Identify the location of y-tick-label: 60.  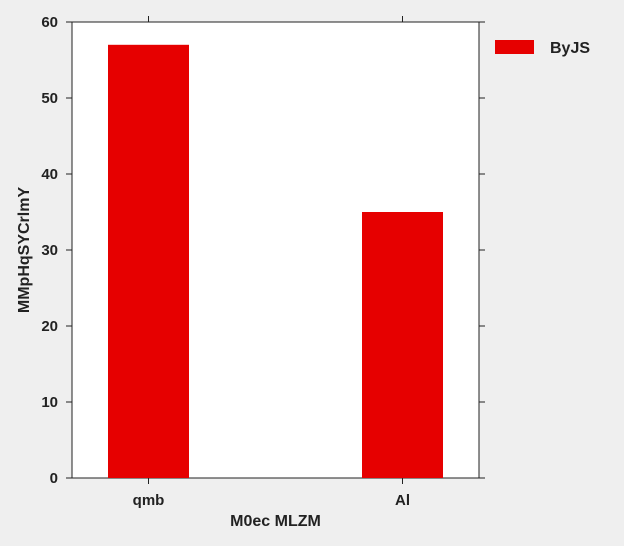
(49, 22).